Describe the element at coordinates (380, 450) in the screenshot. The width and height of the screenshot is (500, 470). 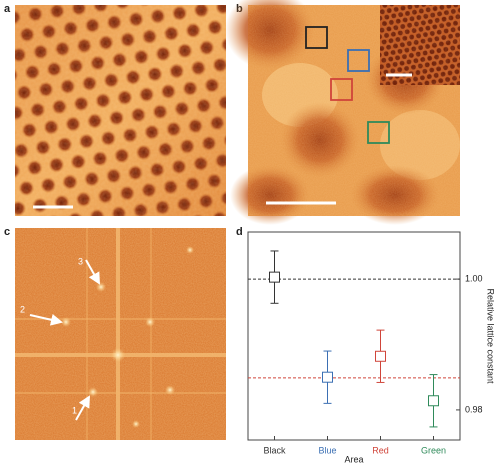
I see `x-tick-label: Red` at that location.